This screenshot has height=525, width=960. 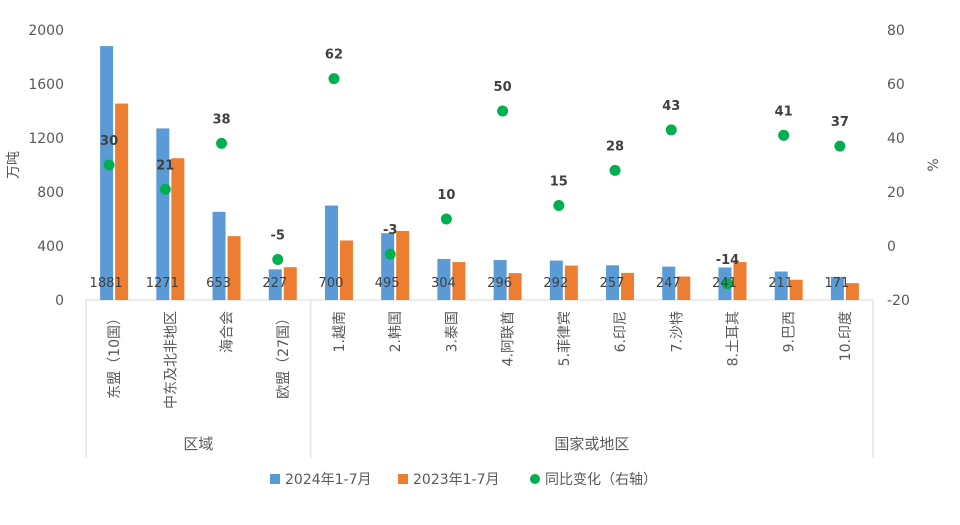 I want to click on yoy-value-label: 43, so click(x=671, y=106).